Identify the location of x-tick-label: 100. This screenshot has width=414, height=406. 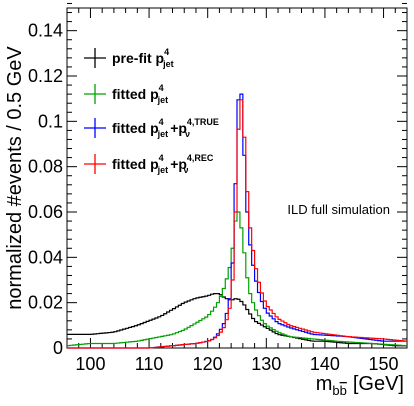
(90, 364).